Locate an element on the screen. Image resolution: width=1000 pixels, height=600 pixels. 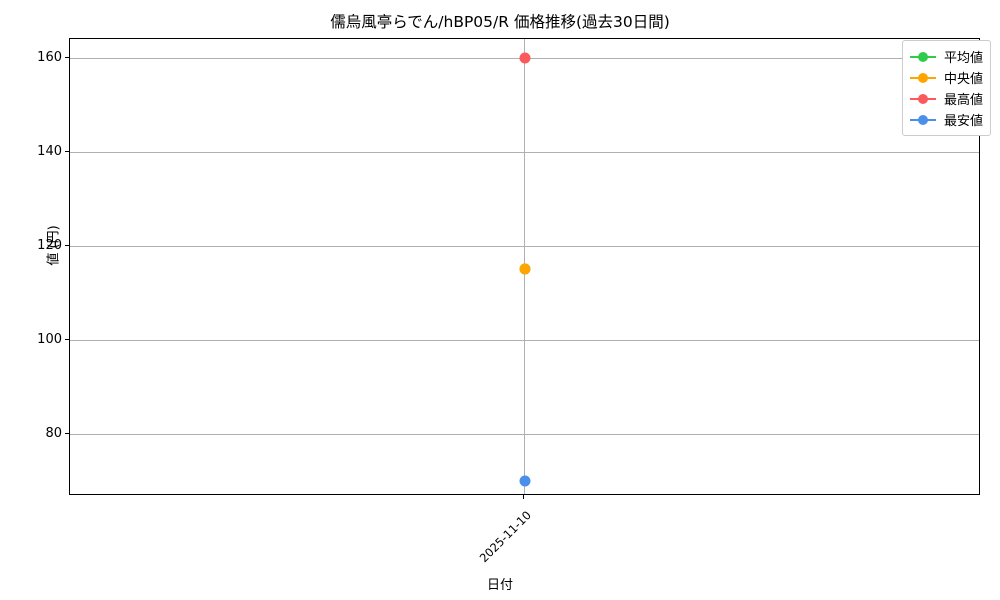
legend-item-average: 平均値 is located at coordinates (946, 56).